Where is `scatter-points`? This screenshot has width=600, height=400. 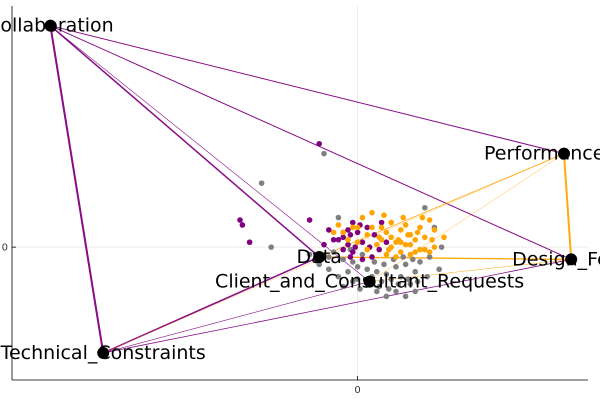 scatter-points is located at coordinates (342, 220).